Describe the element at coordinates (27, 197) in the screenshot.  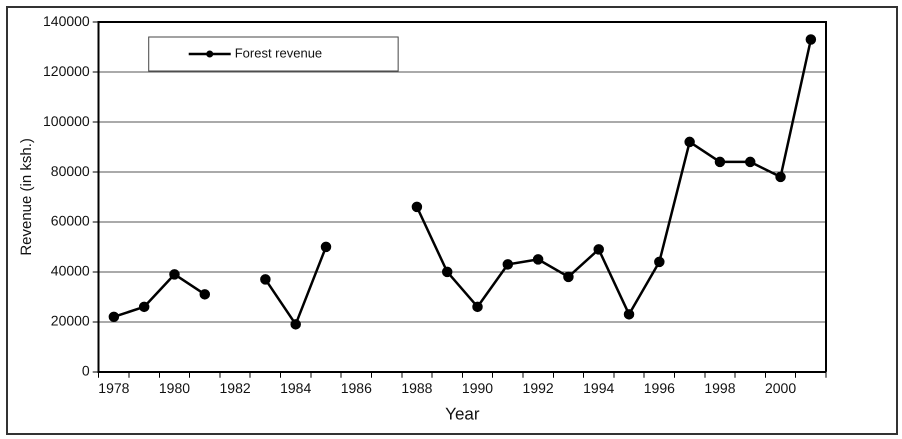
I see `y-axis-title: Revenue (in ksh.)` at that location.